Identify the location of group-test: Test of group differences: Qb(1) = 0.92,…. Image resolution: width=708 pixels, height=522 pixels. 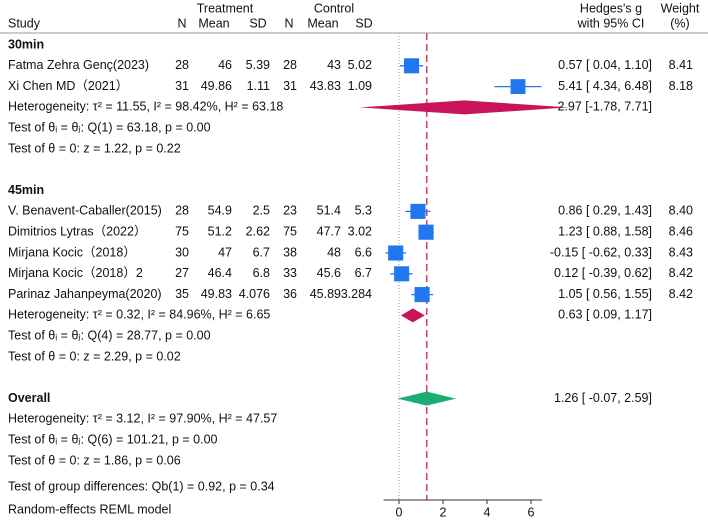
(141, 486).